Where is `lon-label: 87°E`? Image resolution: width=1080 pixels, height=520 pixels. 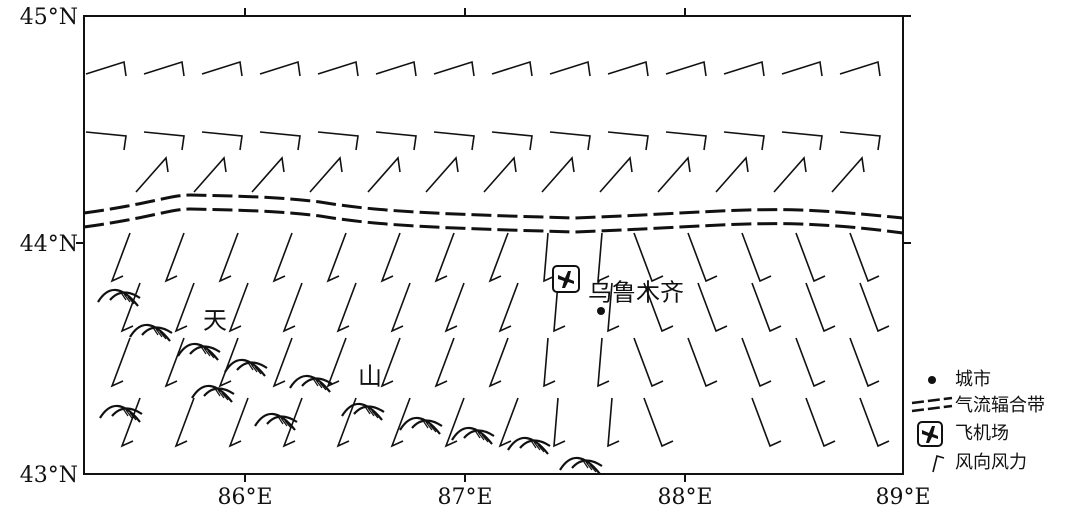
lon-label: 87°E is located at coordinates (464, 497).